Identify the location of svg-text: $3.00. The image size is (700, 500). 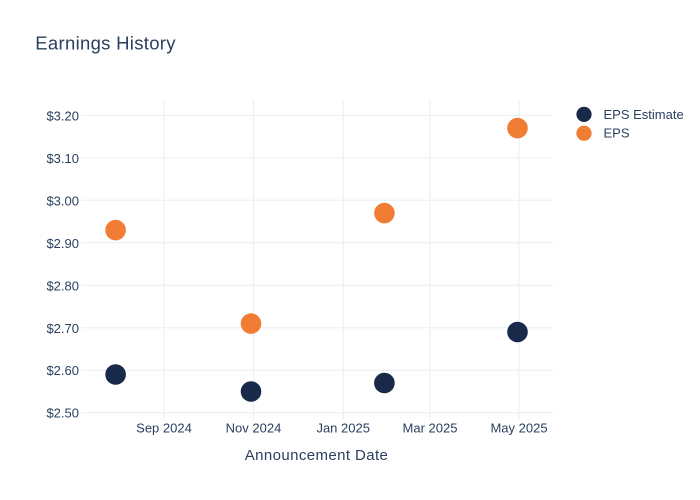
(62, 200).